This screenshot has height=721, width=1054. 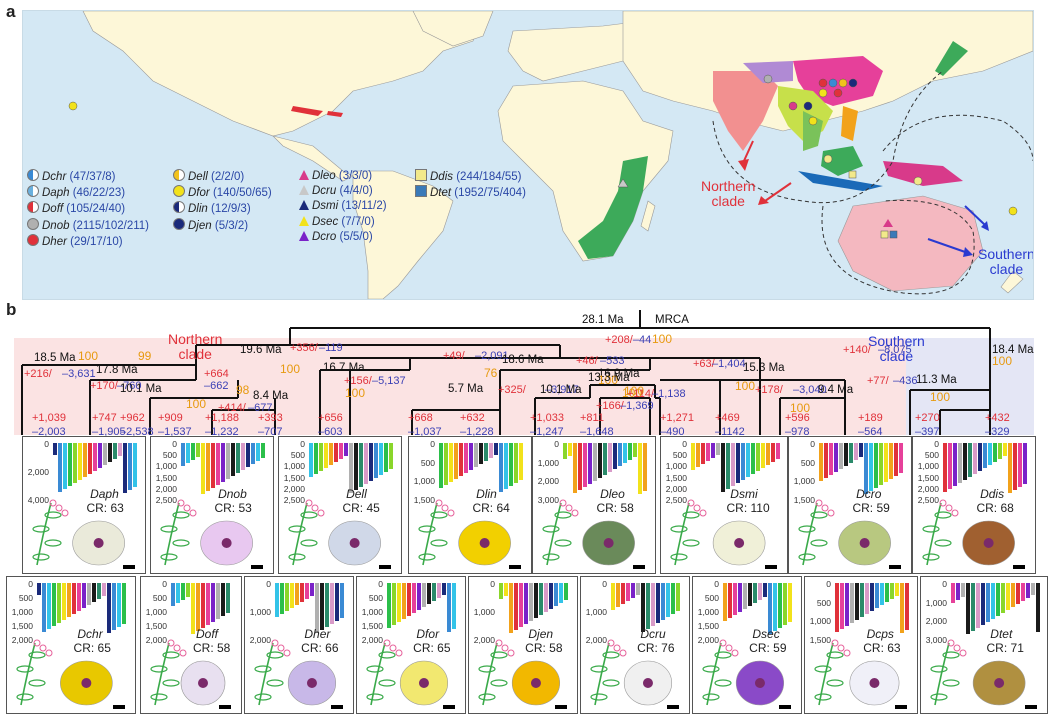 What do you see at coordinates (105, 508) in the screenshot?
I see `cr-value: CR: 63` at bounding box center [105, 508].